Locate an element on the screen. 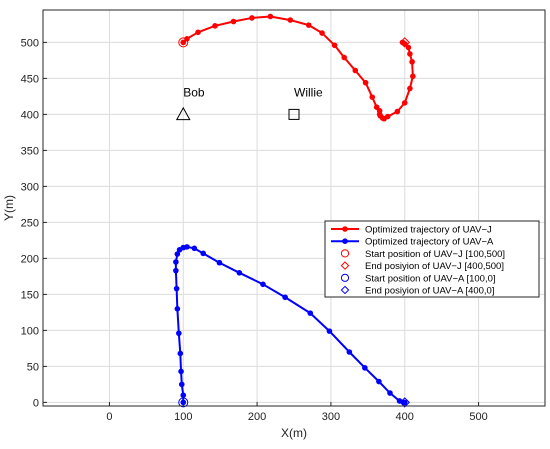 The height and width of the screenshot is (449, 550). x-tick-label: 0 is located at coordinates (109, 417).